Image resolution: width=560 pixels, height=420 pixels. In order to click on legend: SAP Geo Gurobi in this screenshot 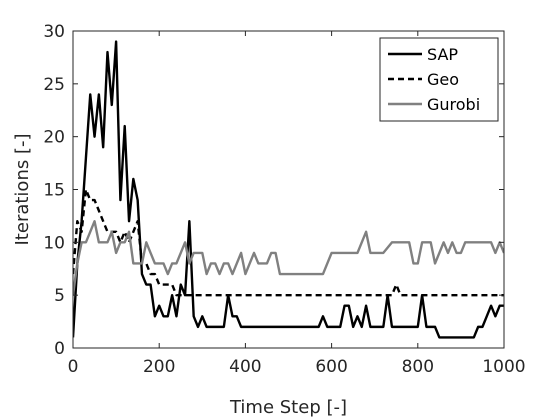, I will do `click(439, 79)`.